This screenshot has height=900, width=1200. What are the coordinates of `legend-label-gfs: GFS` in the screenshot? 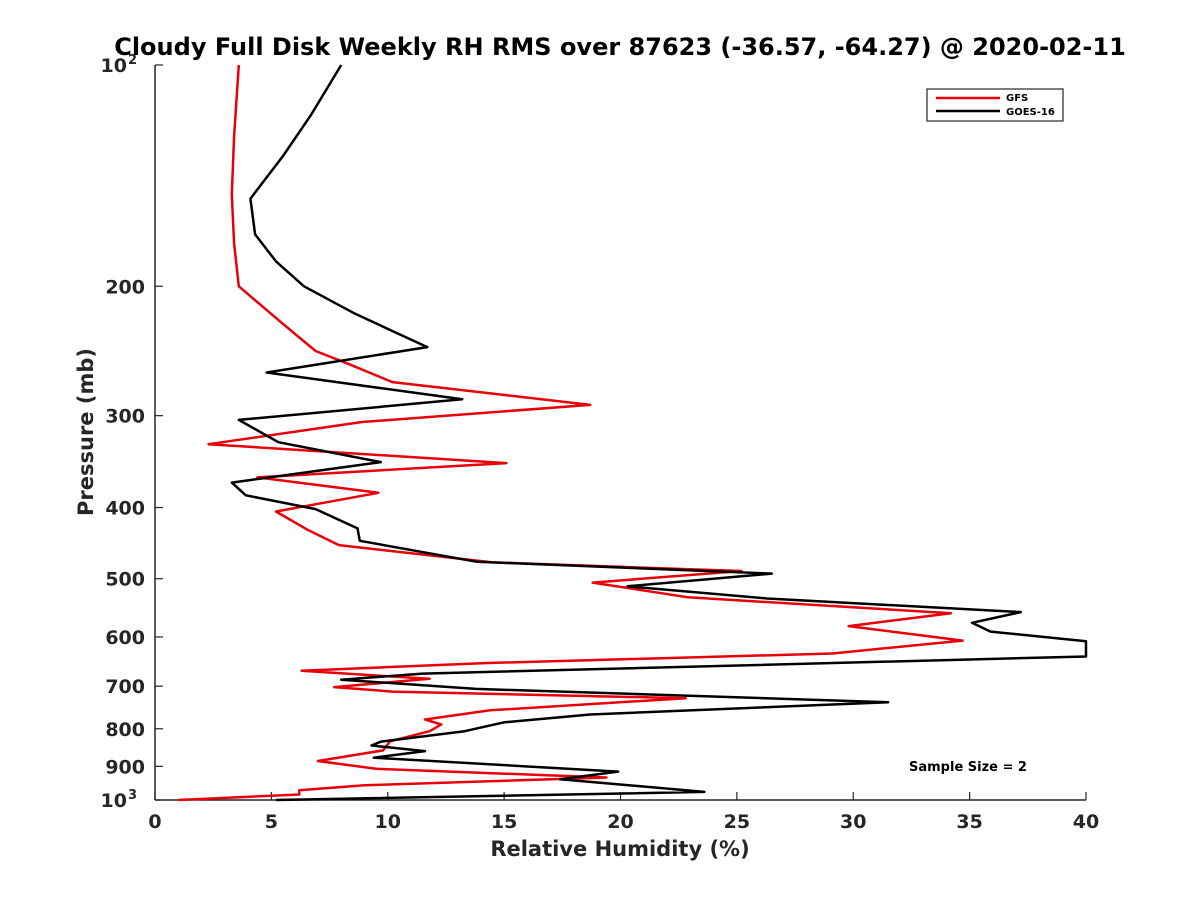 It's located at (1017, 98).